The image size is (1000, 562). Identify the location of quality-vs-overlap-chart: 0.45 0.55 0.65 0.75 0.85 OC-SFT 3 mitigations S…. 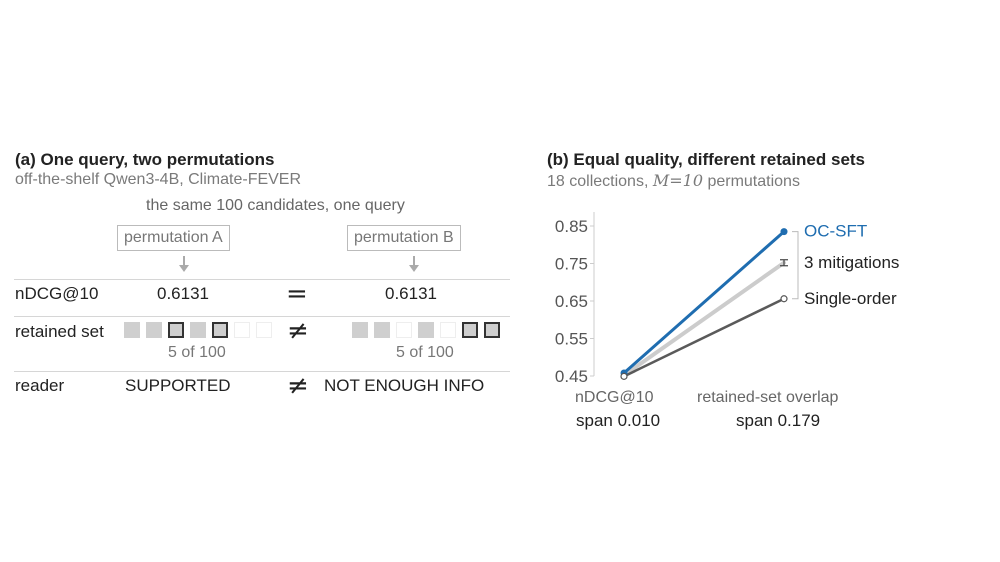
(727, 299).